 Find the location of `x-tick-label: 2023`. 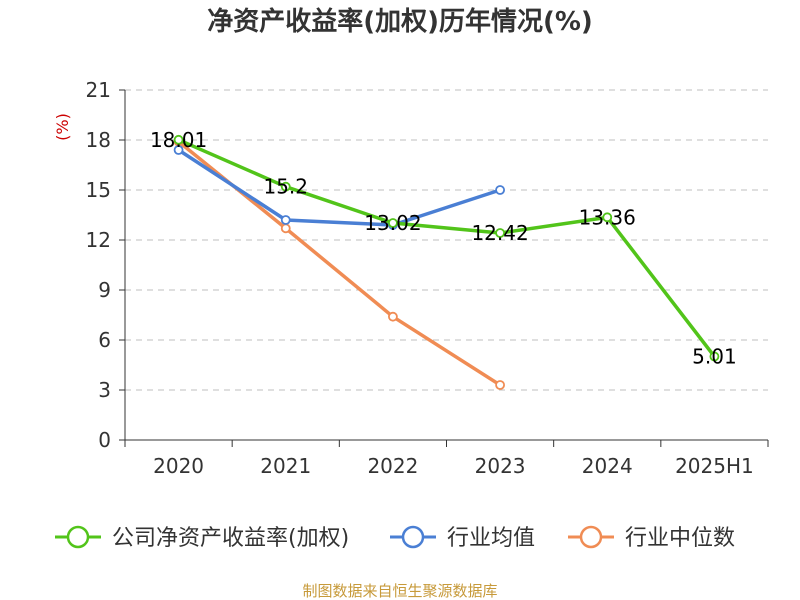

x-tick-label: 2023 is located at coordinates (500, 466).